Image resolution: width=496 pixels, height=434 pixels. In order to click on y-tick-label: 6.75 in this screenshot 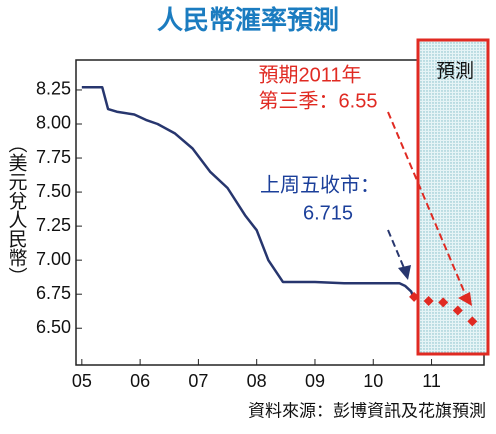, I will do `click(53, 293)`.